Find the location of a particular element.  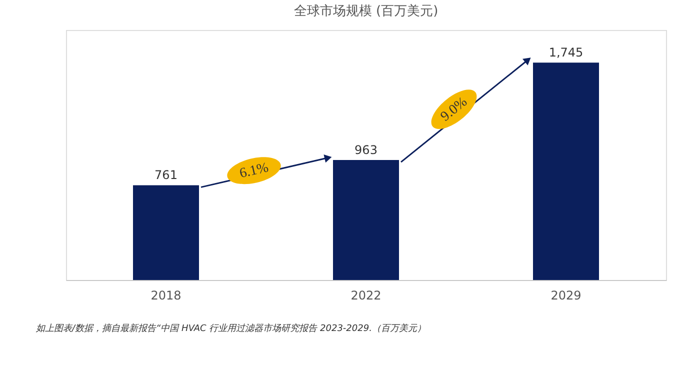

annotation: 9.0% is located at coordinates (454, 109).